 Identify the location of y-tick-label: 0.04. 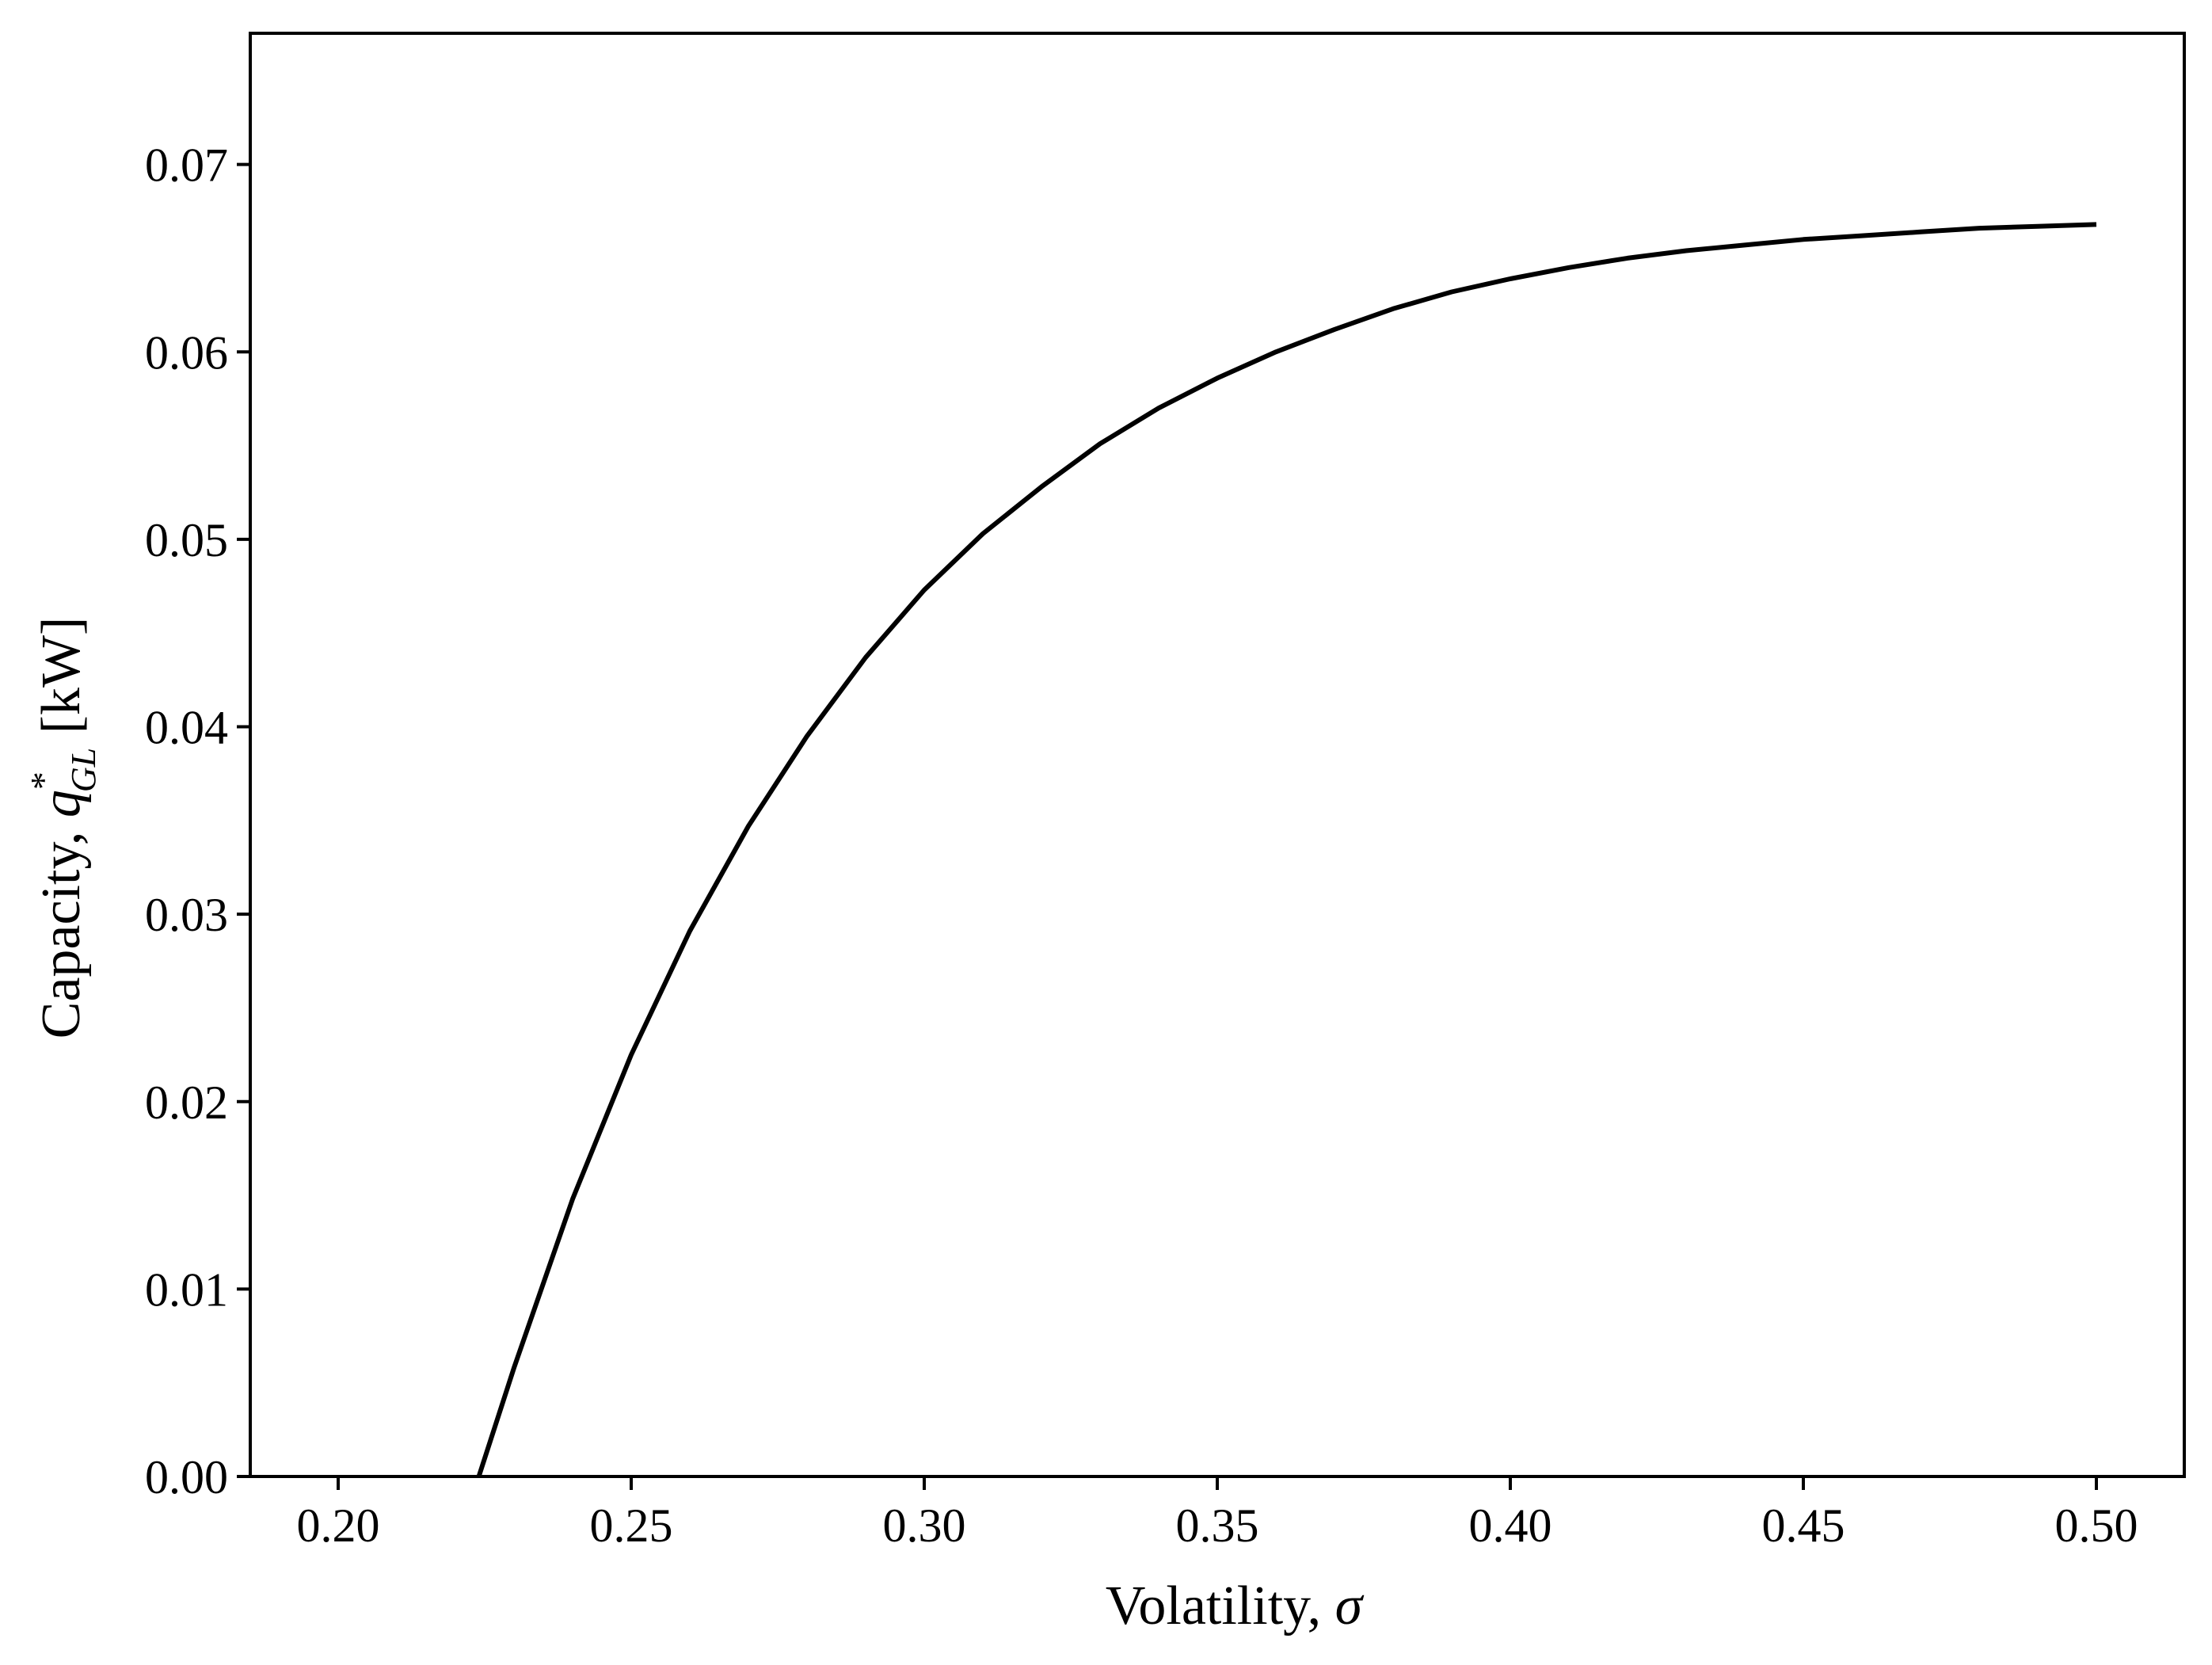
(186, 728).